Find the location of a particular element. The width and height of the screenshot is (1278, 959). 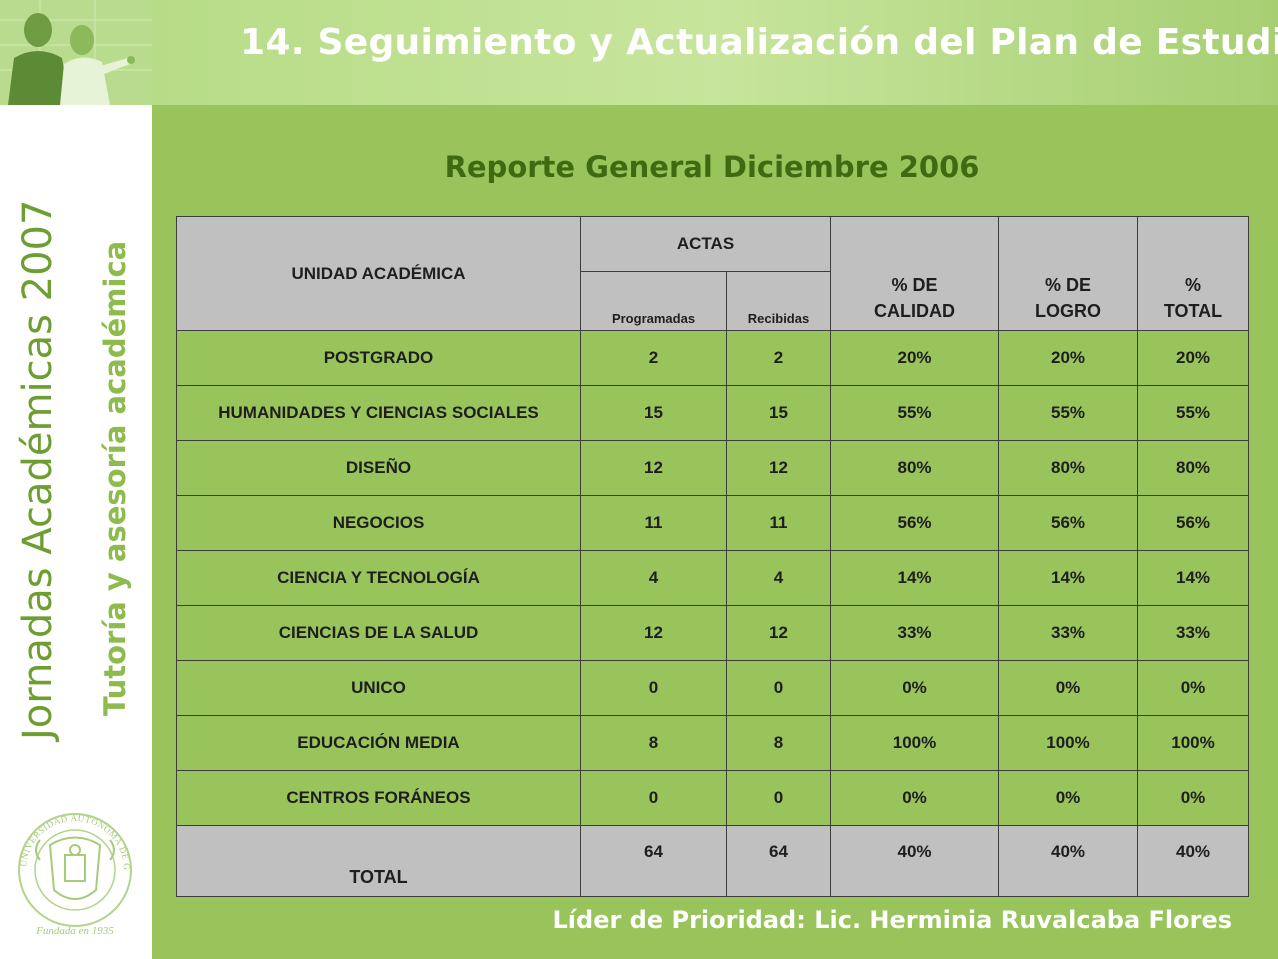

total-cell: 100% is located at coordinates (1193, 743).